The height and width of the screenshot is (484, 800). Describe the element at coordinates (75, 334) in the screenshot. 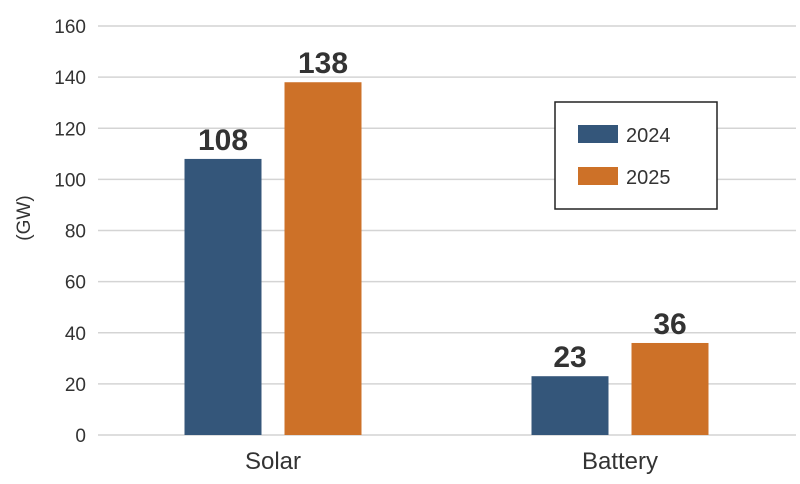

I see `y-tick-label: 40` at that location.